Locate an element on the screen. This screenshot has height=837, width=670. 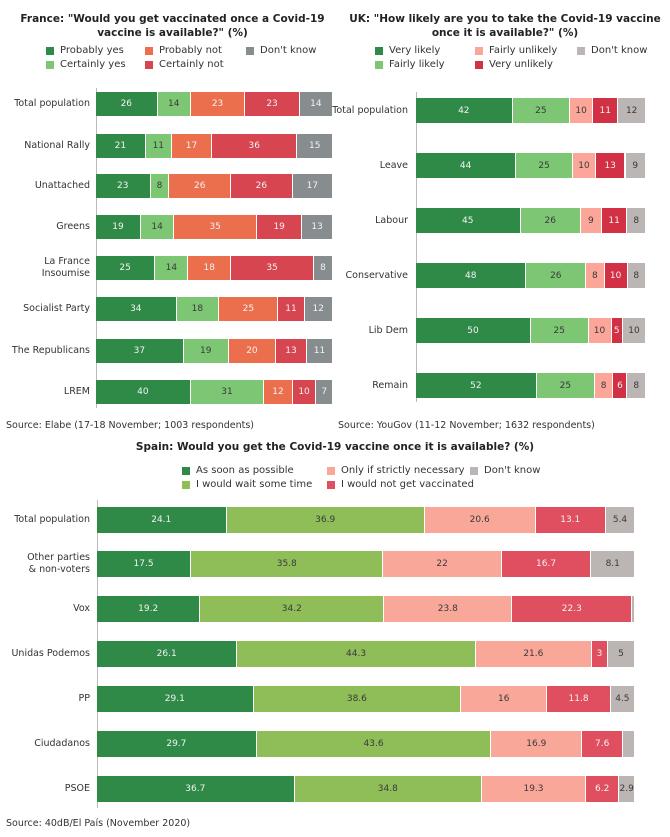
uk-bar-conservative-very-unlikely: 10 is located at coordinates (616, 275).